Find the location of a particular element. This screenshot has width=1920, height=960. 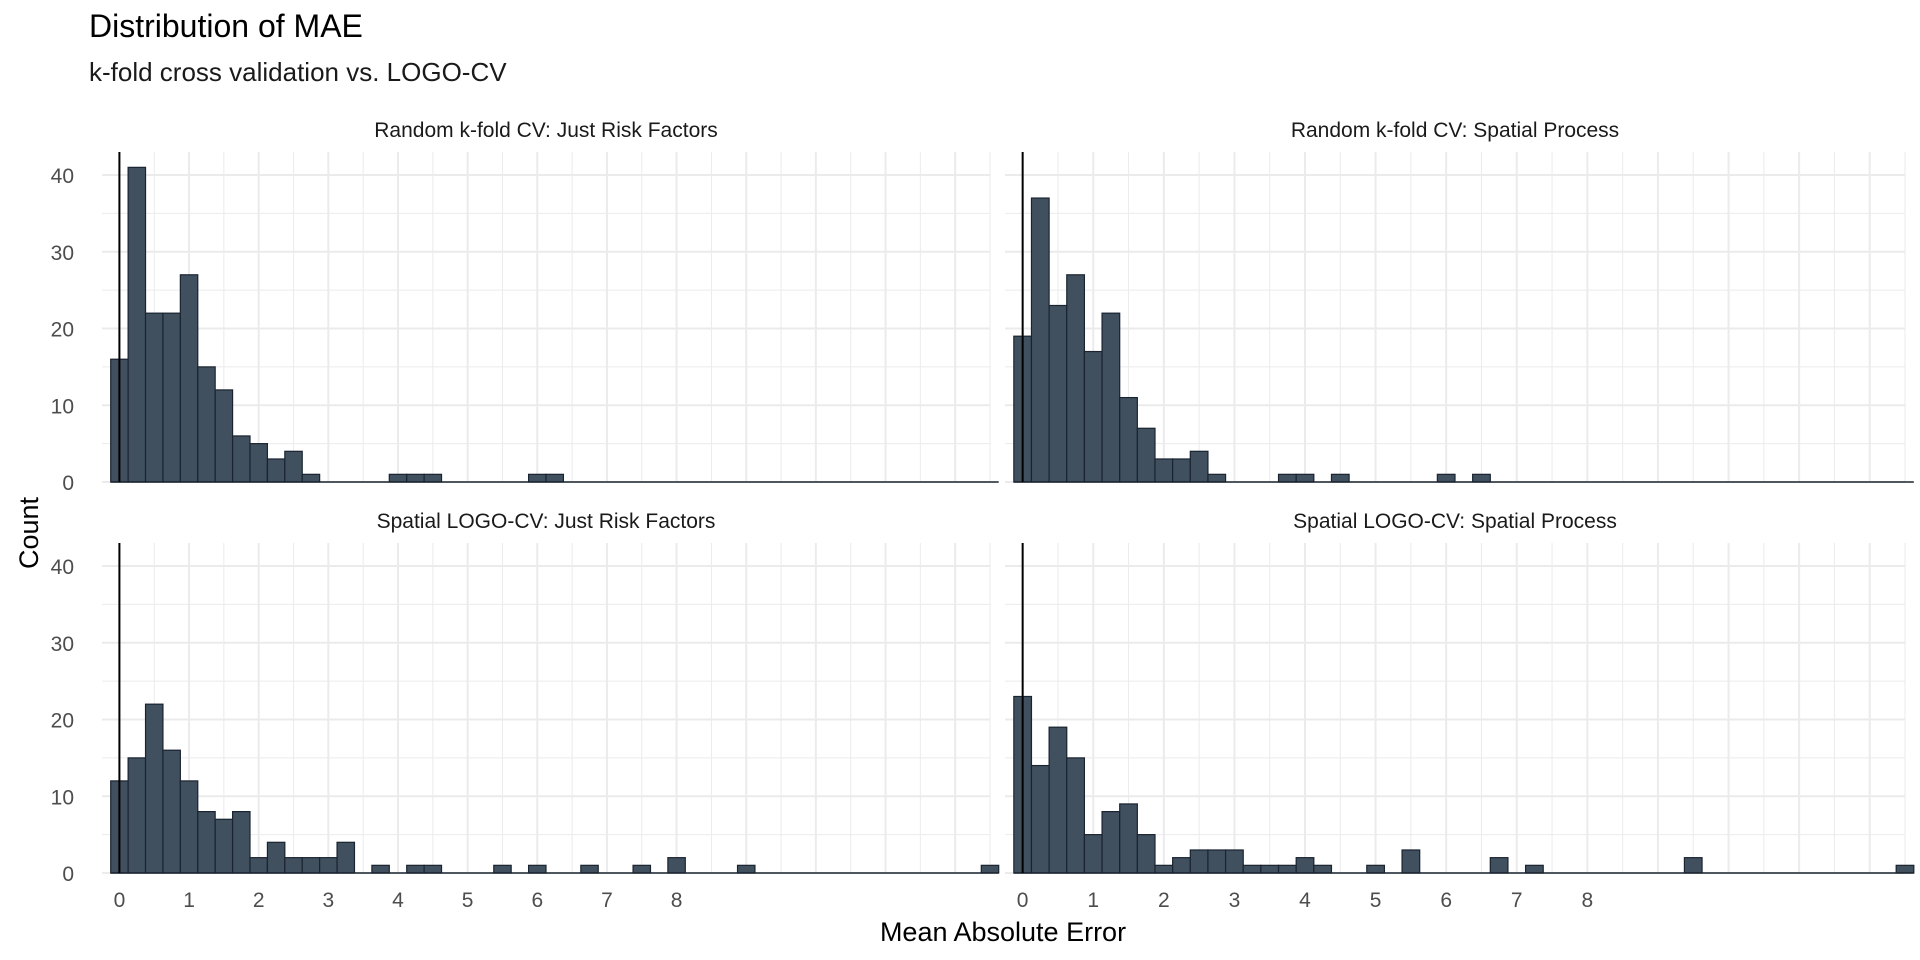

panel-4-strip-label: Spatial LOGO-CV: Spatial Process is located at coordinates (1455, 521).